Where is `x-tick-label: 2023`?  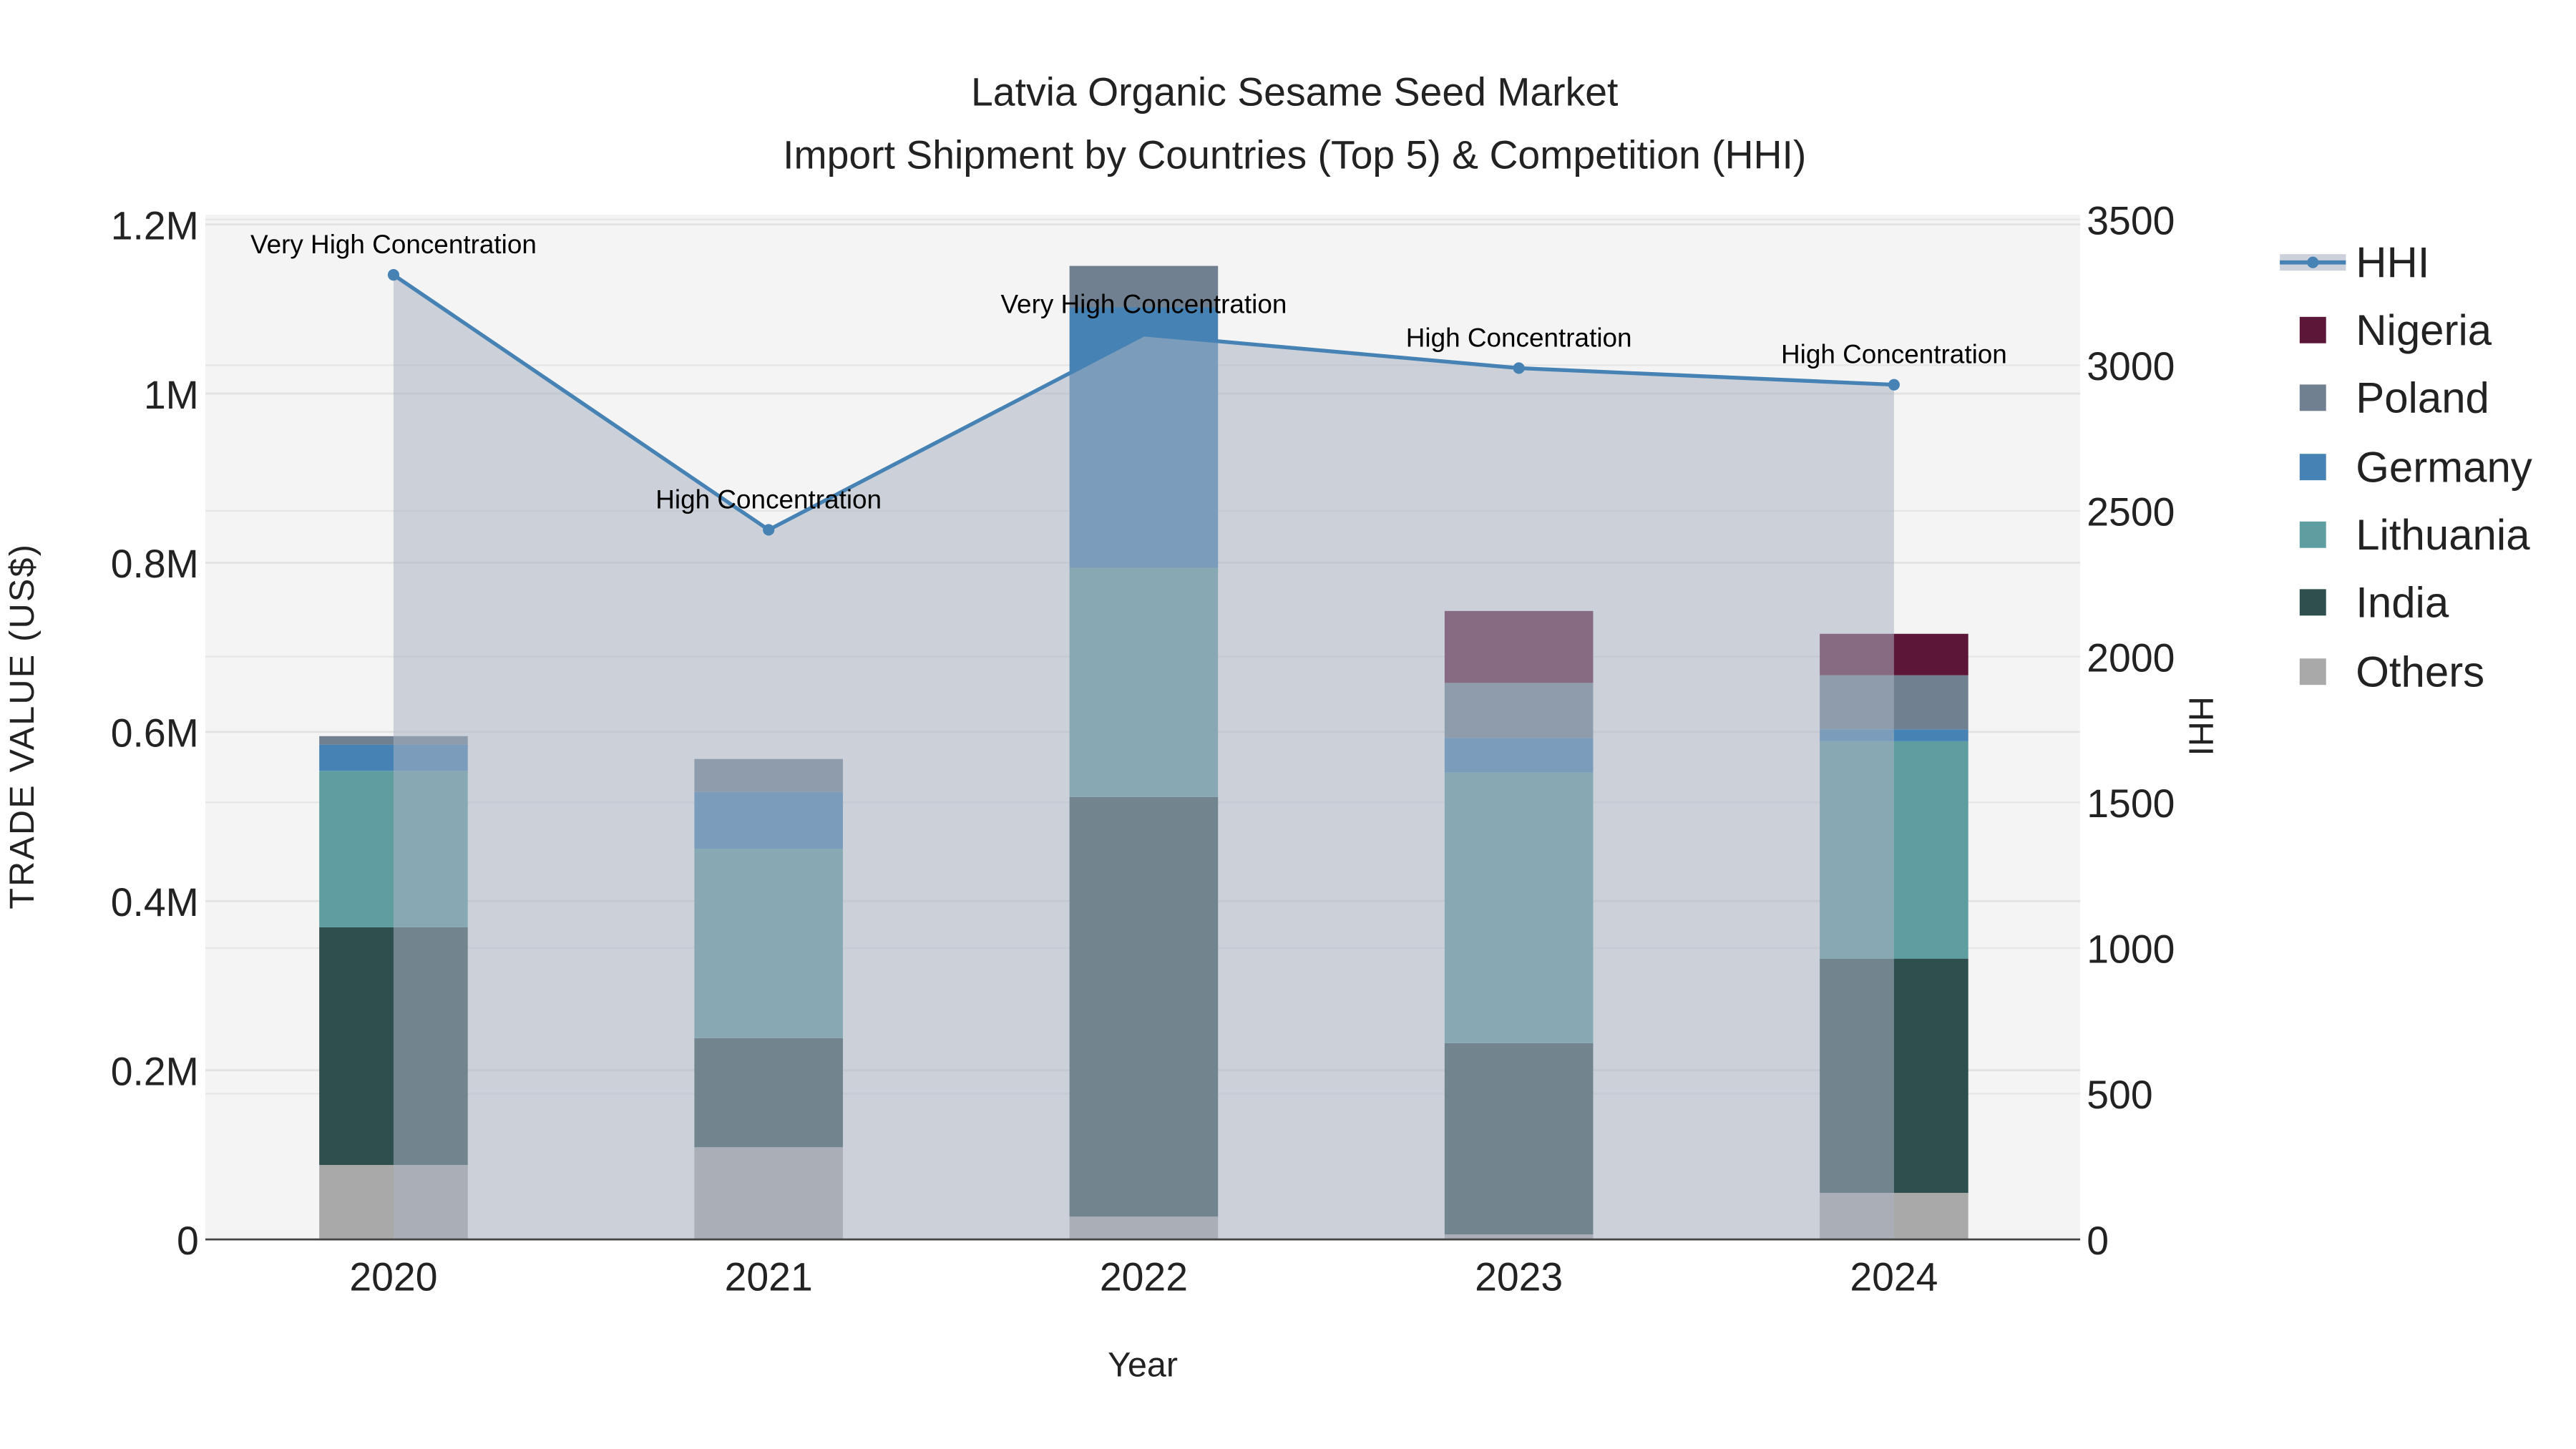 x-tick-label: 2023 is located at coordinates (1519, 1277).